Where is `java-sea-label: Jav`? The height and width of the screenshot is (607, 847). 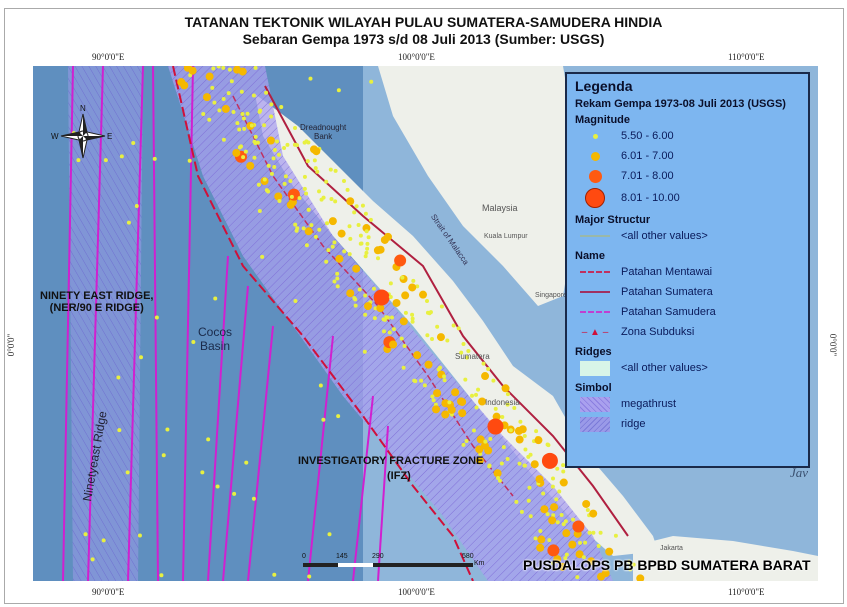 java-sea-label: Jav is located at coordinates (799, 472).